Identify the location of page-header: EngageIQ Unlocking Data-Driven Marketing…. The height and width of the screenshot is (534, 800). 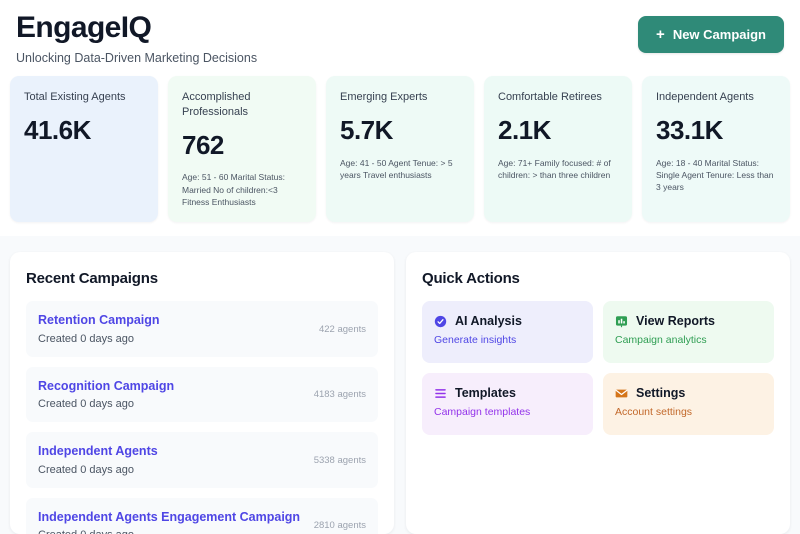
(400, 38).